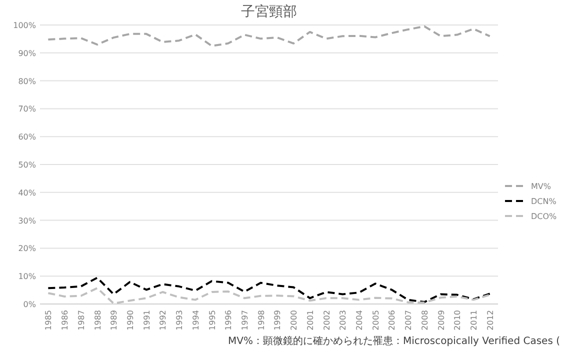 The height and width of the screenshot is (350, 564). Describe the element at coordinates (24, 25) in the screenshot. I see `y-tick-label: 100%` at that location.